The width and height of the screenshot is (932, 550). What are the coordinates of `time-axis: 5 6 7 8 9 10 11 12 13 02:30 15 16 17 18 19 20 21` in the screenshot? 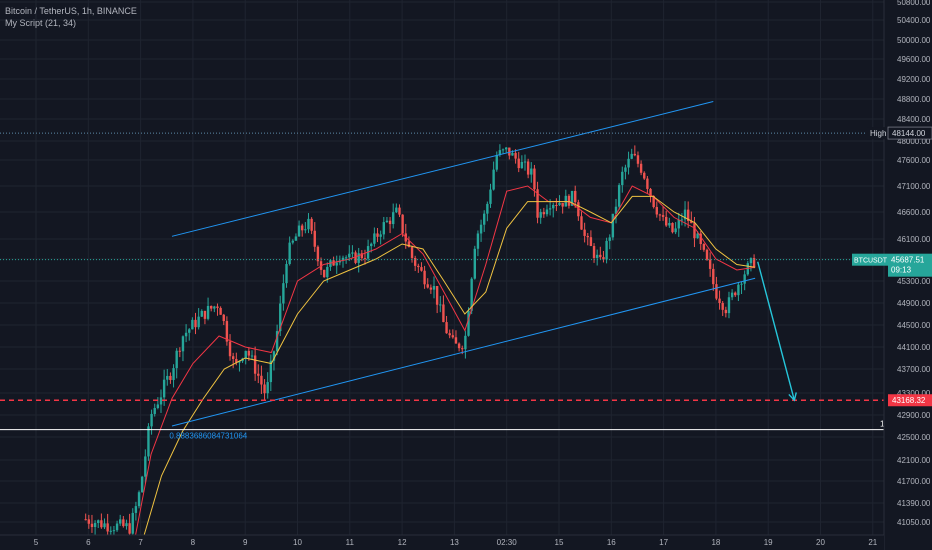 It's located at (442, 542).